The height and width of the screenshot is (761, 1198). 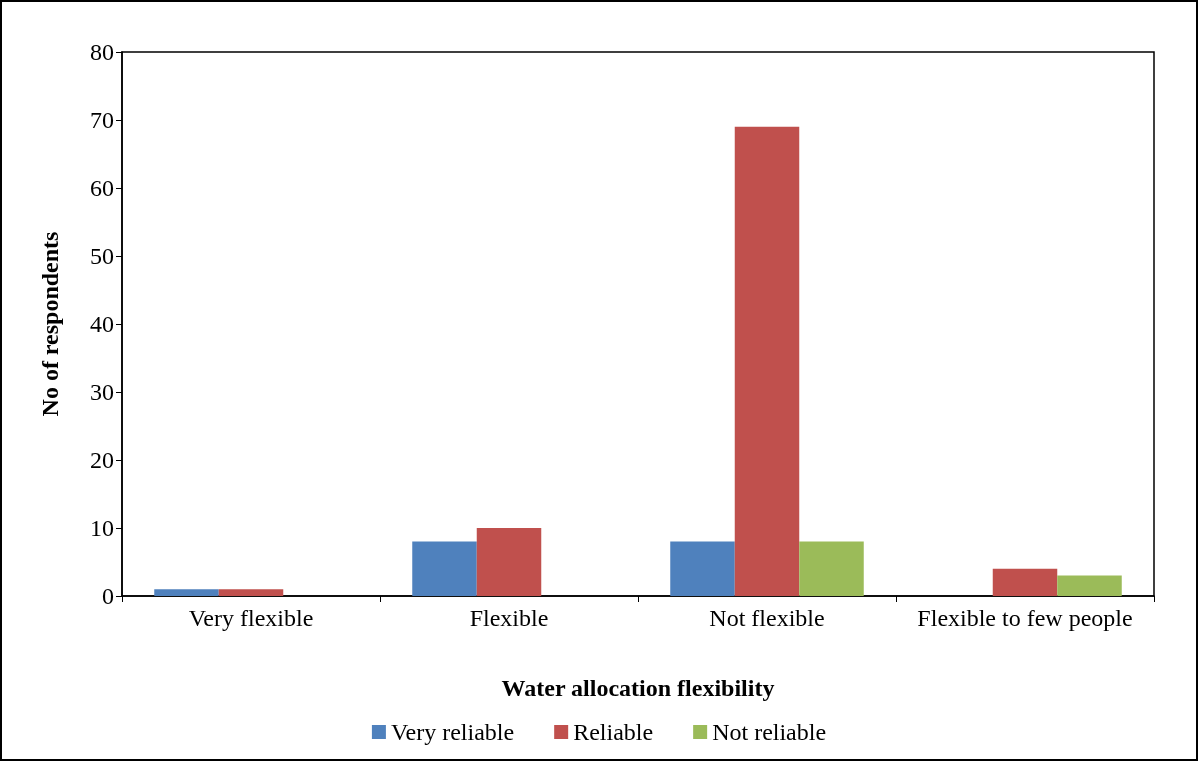 What do you see at coordinates (767, 618) in the screenshot?
I see `x-tick-label: Not flexible` at bounding box center [767, 618].